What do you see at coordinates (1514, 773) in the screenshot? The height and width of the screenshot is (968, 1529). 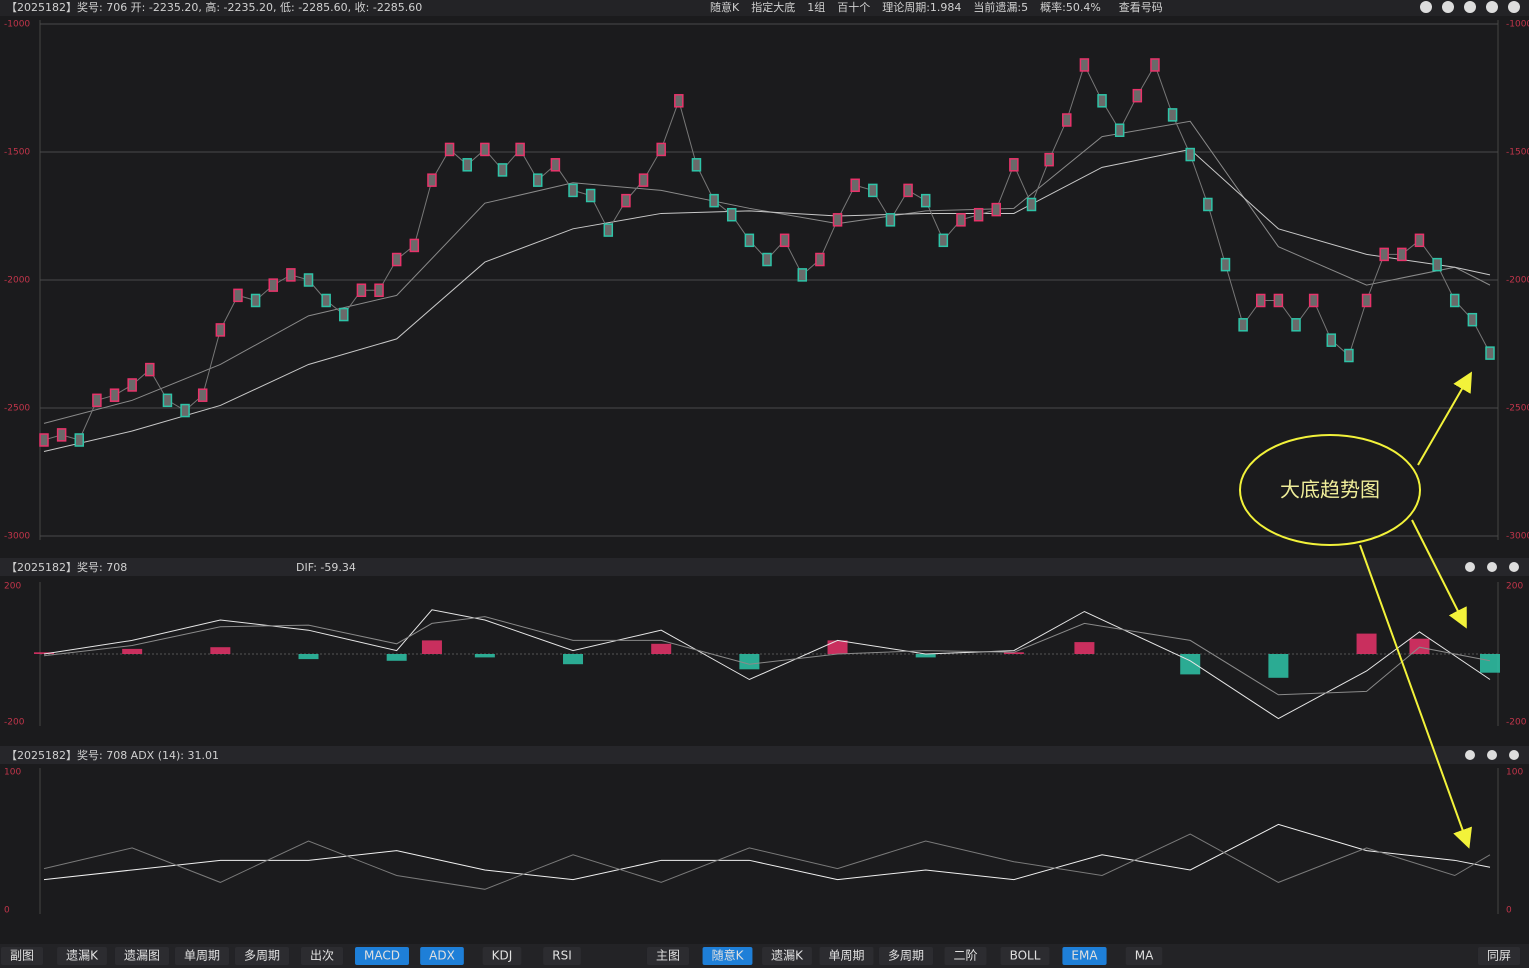 I see `y-tick-label-right: 100` at bounding box center [1514, 773].